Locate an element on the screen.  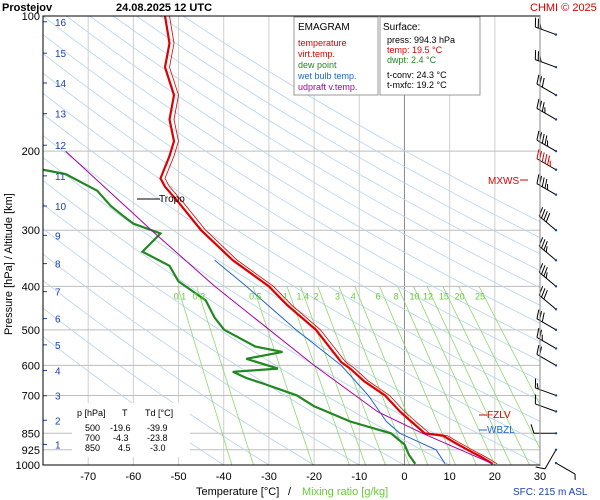
surface-tmxfc: t-mxfc: 19.2 °C is located at coordinates (417, 85).